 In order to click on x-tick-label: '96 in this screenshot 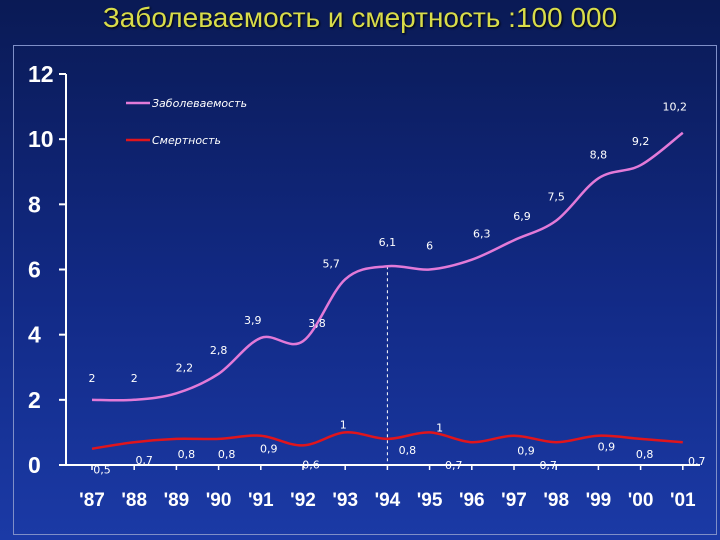, I will do `click(472, 500)`.